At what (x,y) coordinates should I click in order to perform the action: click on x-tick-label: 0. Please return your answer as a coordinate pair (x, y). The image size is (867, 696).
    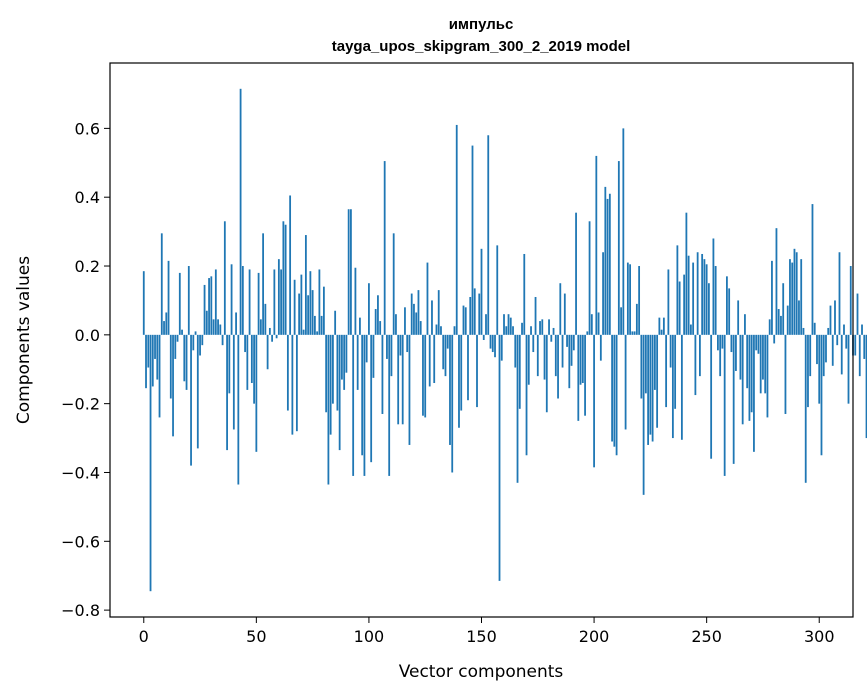
    Looking at the image, I should click on (144, 636).